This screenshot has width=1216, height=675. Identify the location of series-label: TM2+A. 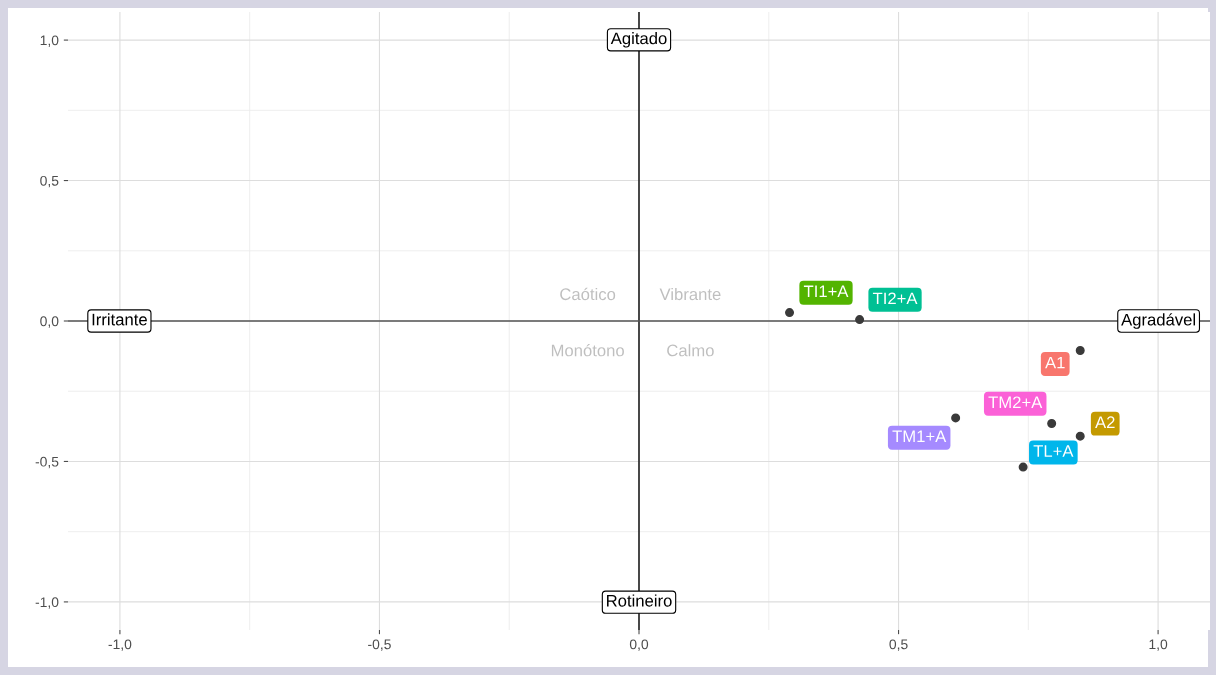
(1015, 402).